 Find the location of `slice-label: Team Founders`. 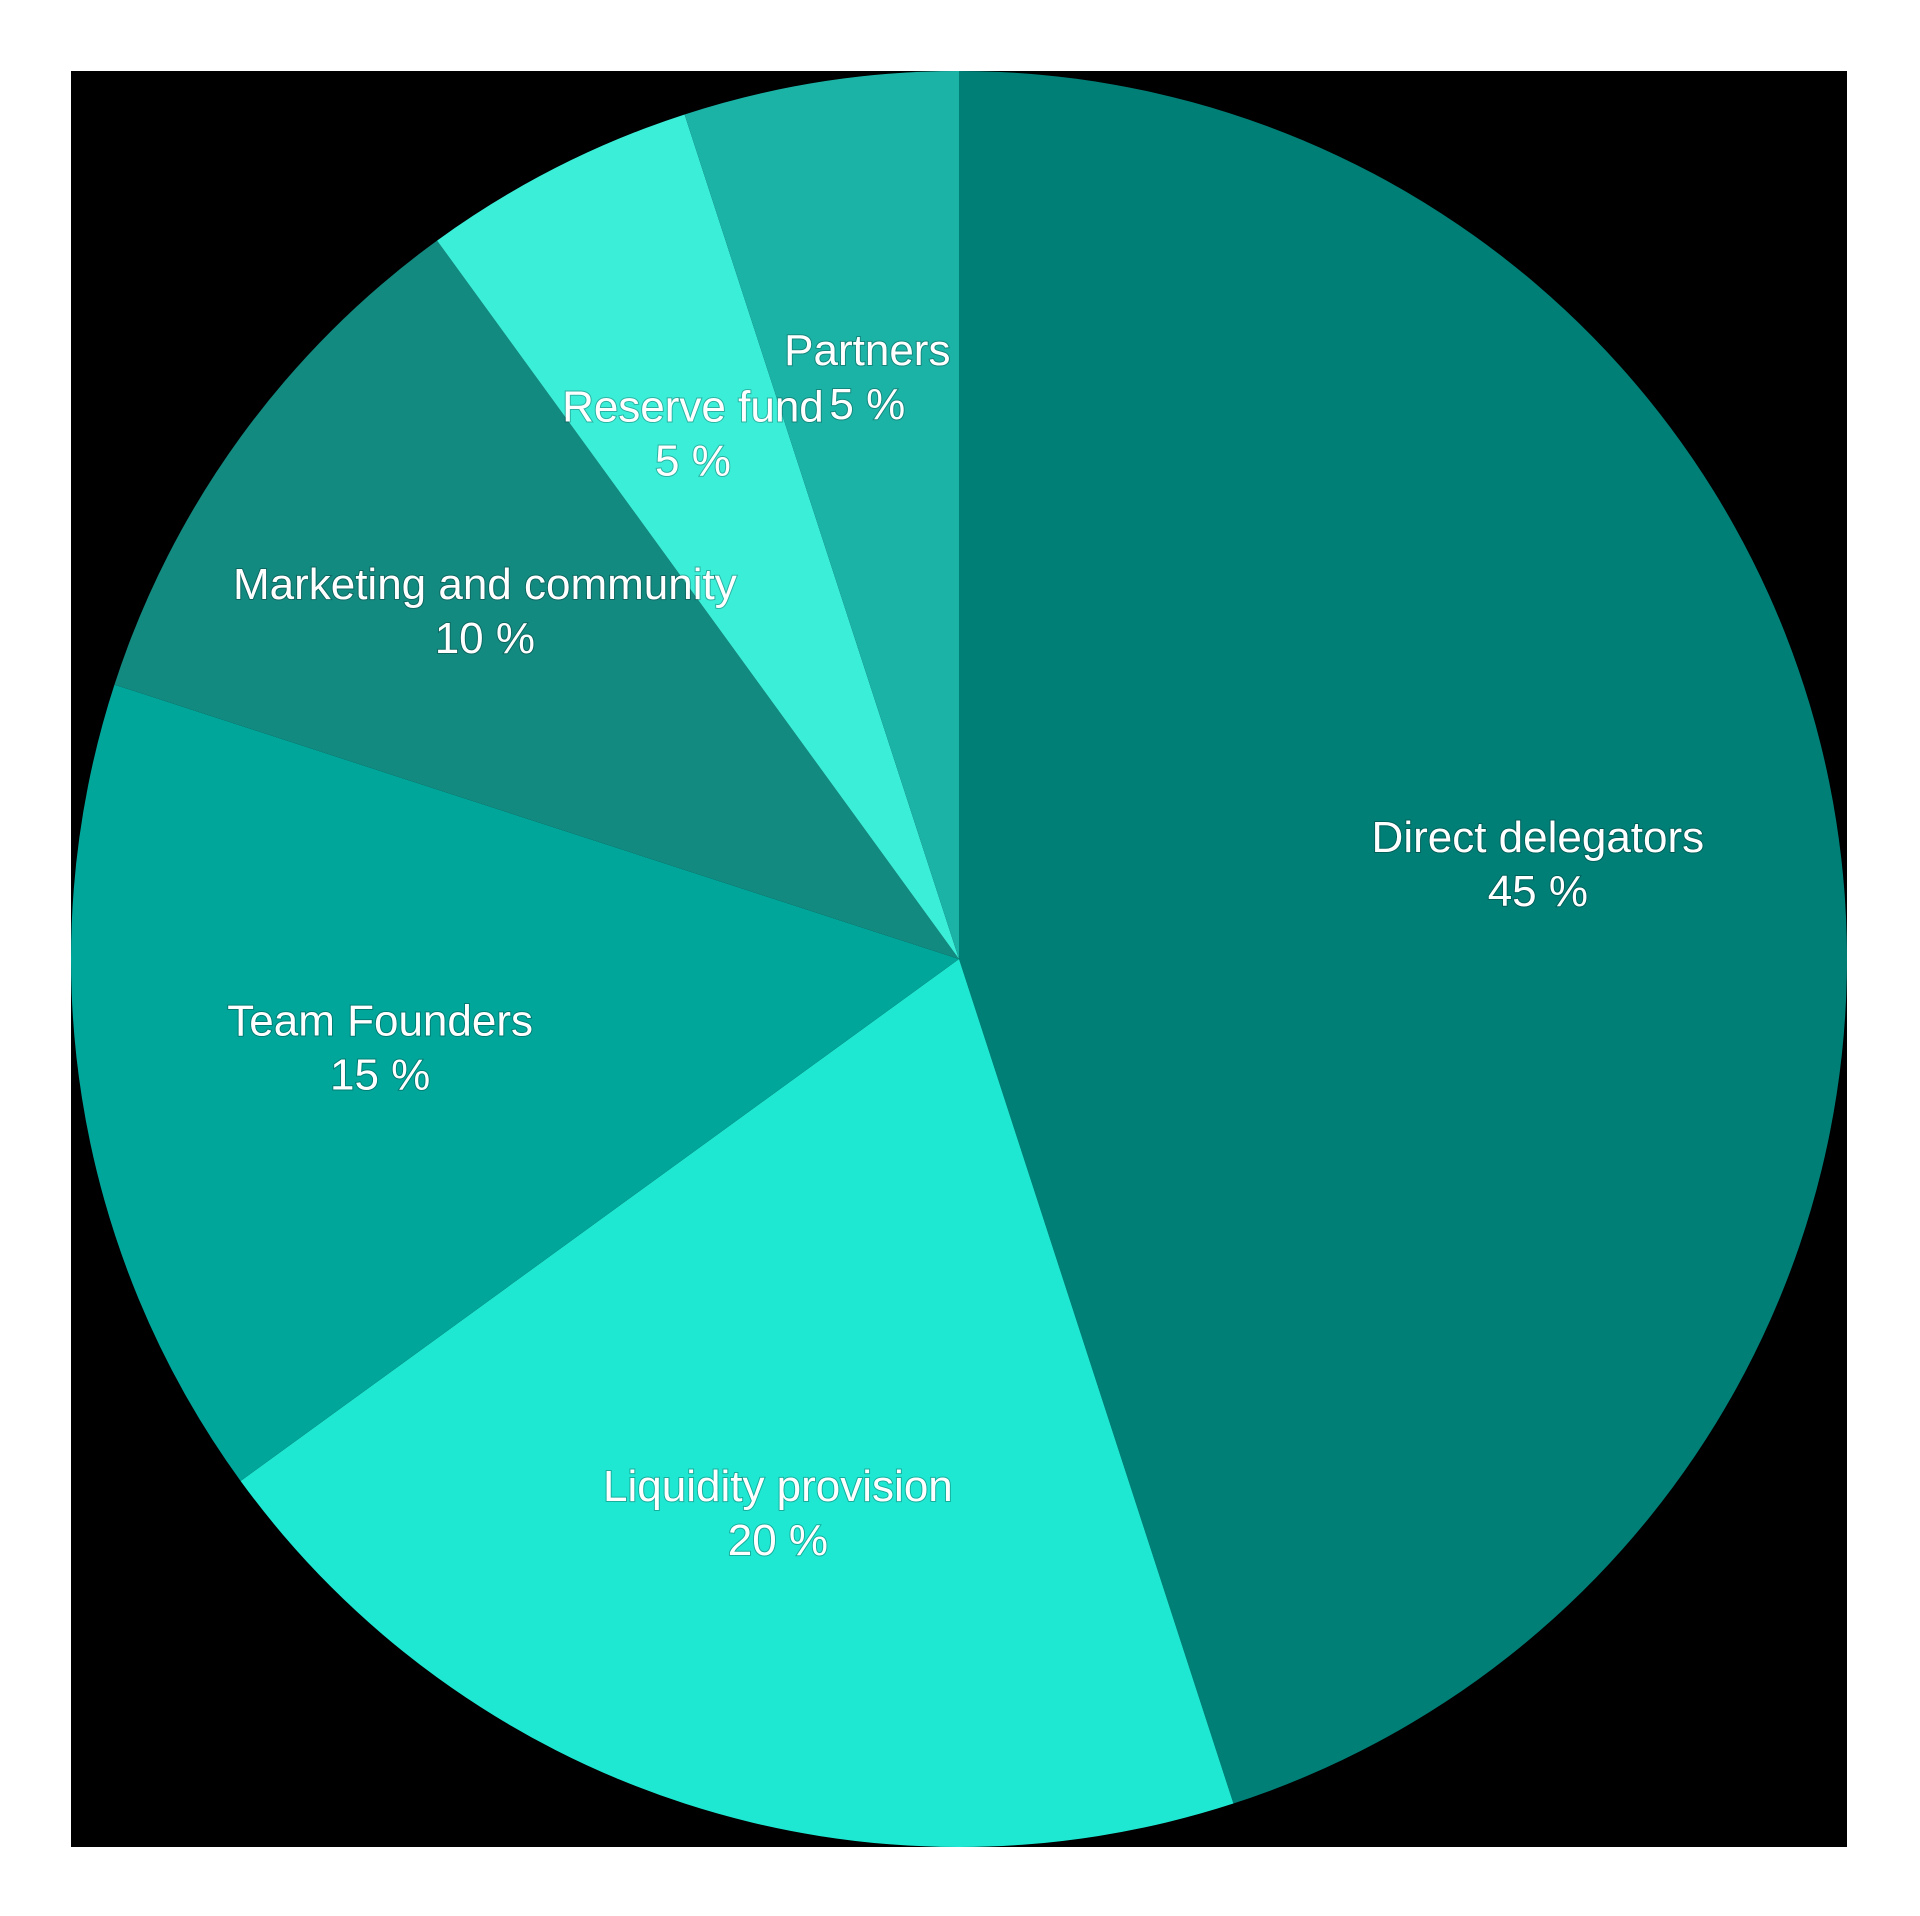

slice-label: Team Founders is located at coordinates (380, 1020).